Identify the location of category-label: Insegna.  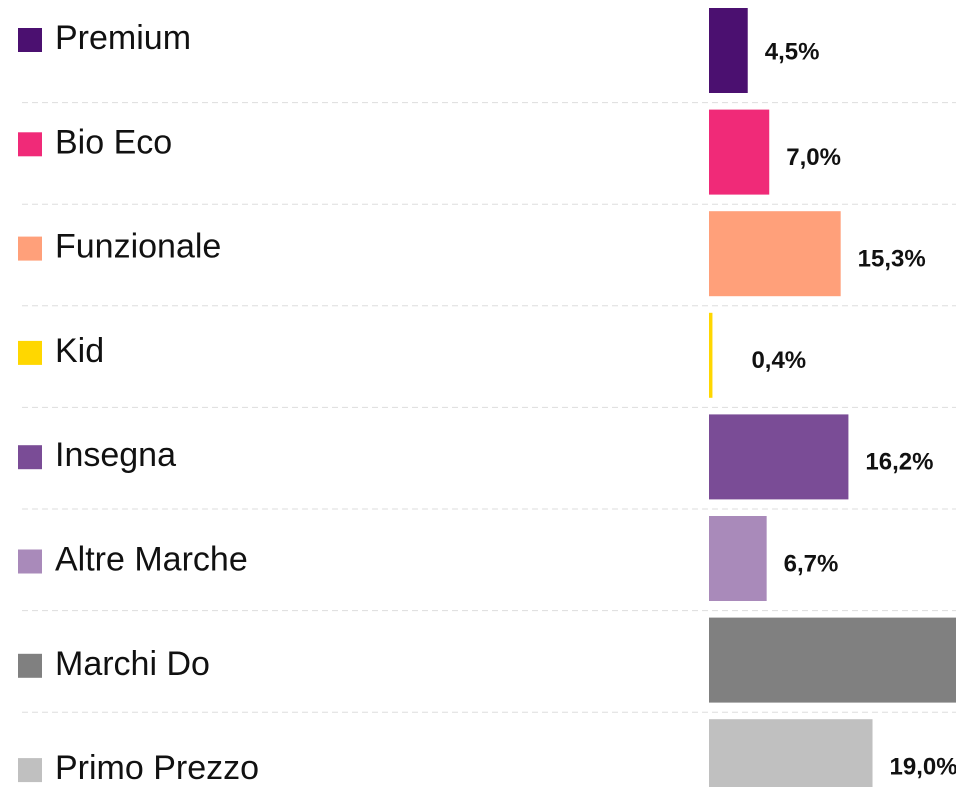
(115, 455).